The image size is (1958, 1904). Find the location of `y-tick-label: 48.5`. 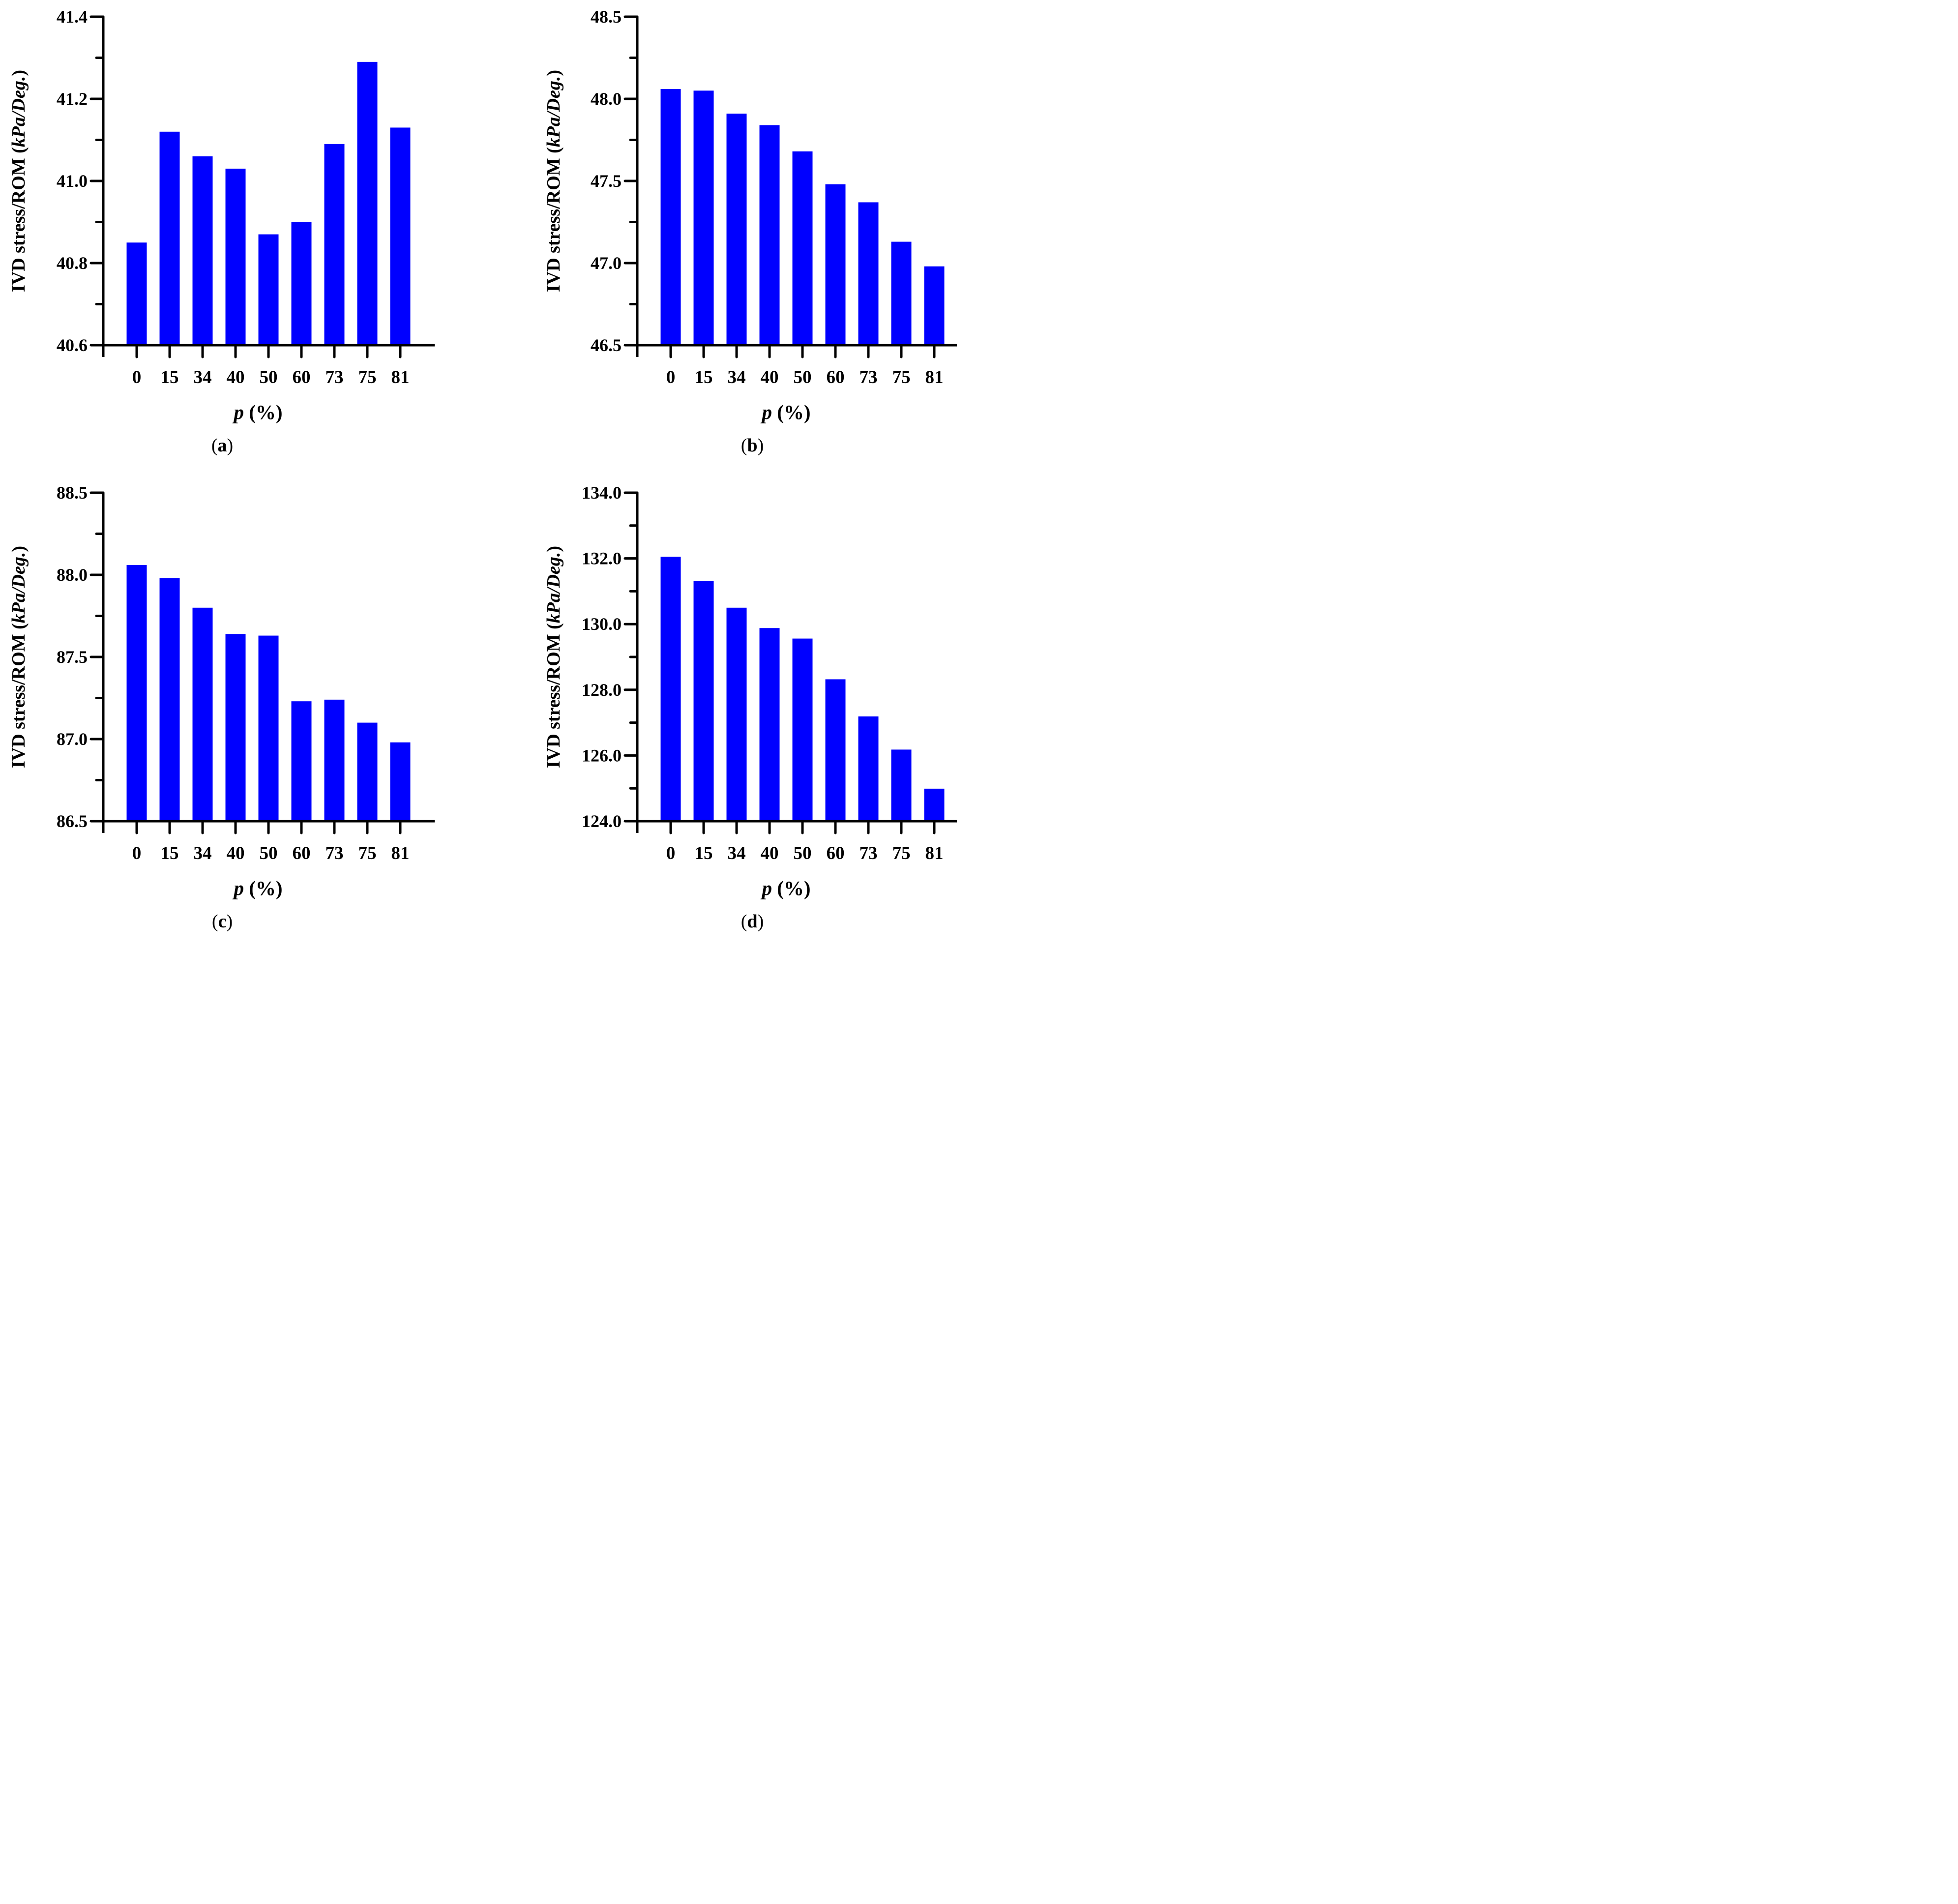

y-tick-label: 48.5 is located at coordinates (606, 17).